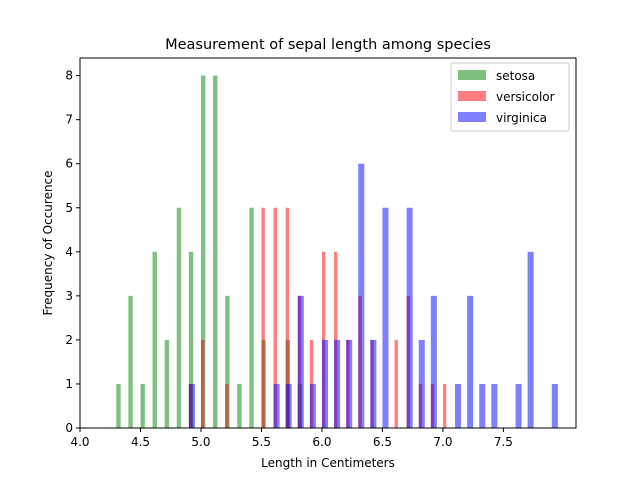  What do you see at coordinates (261, 442) in the screenshot?
I see `x-tick-label: 5.5` at bounding box center [261, 442].